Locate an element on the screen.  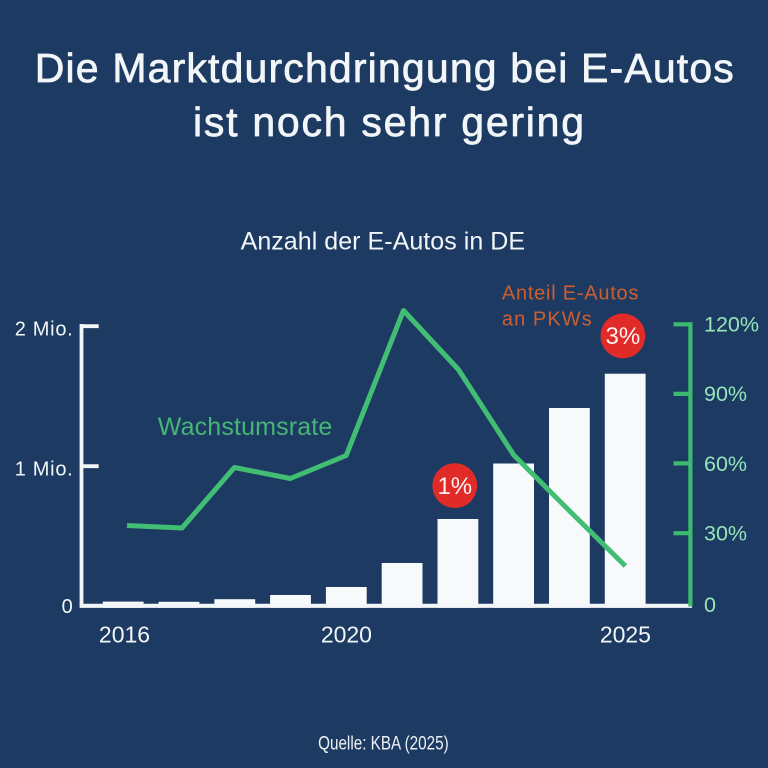
svg-text: 3% is located at coordinates (623, 336).